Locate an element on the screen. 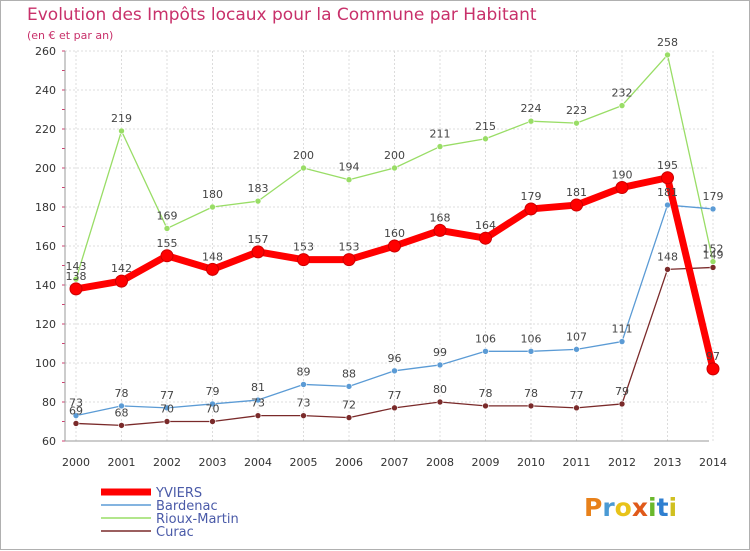  data-label: 155 is located at coordinates (167, 243).